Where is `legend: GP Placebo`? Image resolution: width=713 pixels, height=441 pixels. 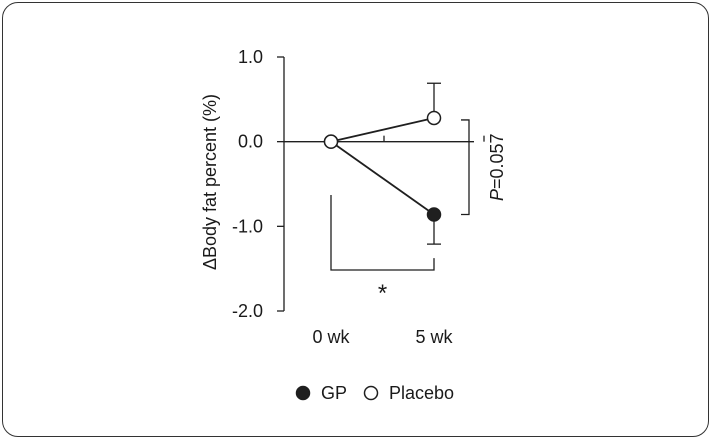
legend: GP Placebo is located at coordinates (374, 393).